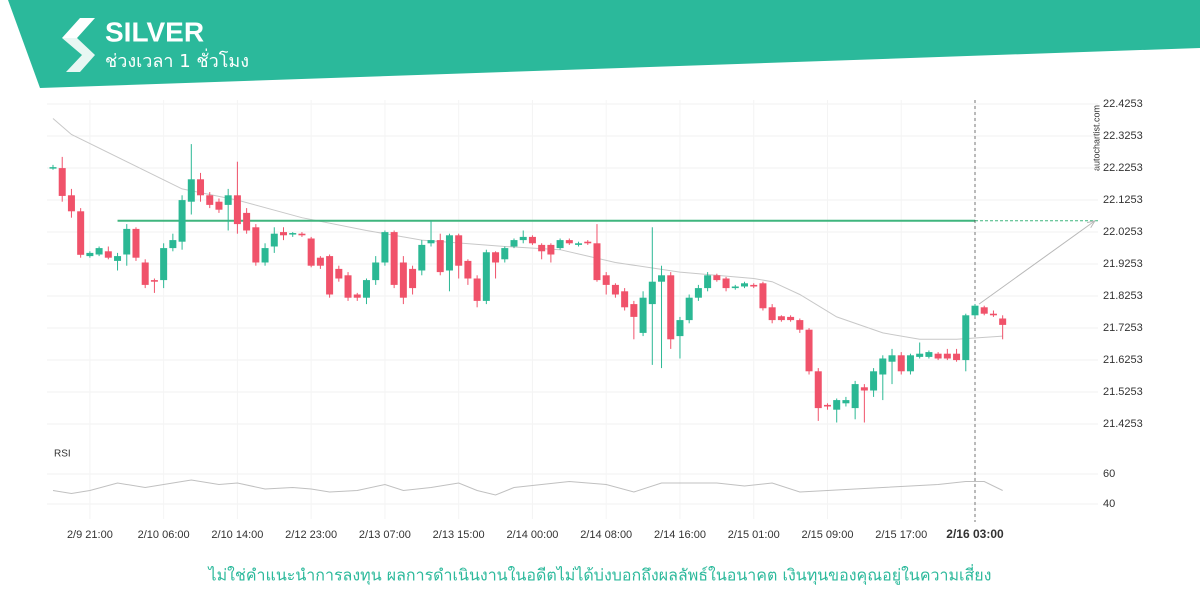  What do you see at coordinates (975, 534) in the screenshot?
I see `x-tick-label: 2/16 03:00` at bounding box center [975, 534].